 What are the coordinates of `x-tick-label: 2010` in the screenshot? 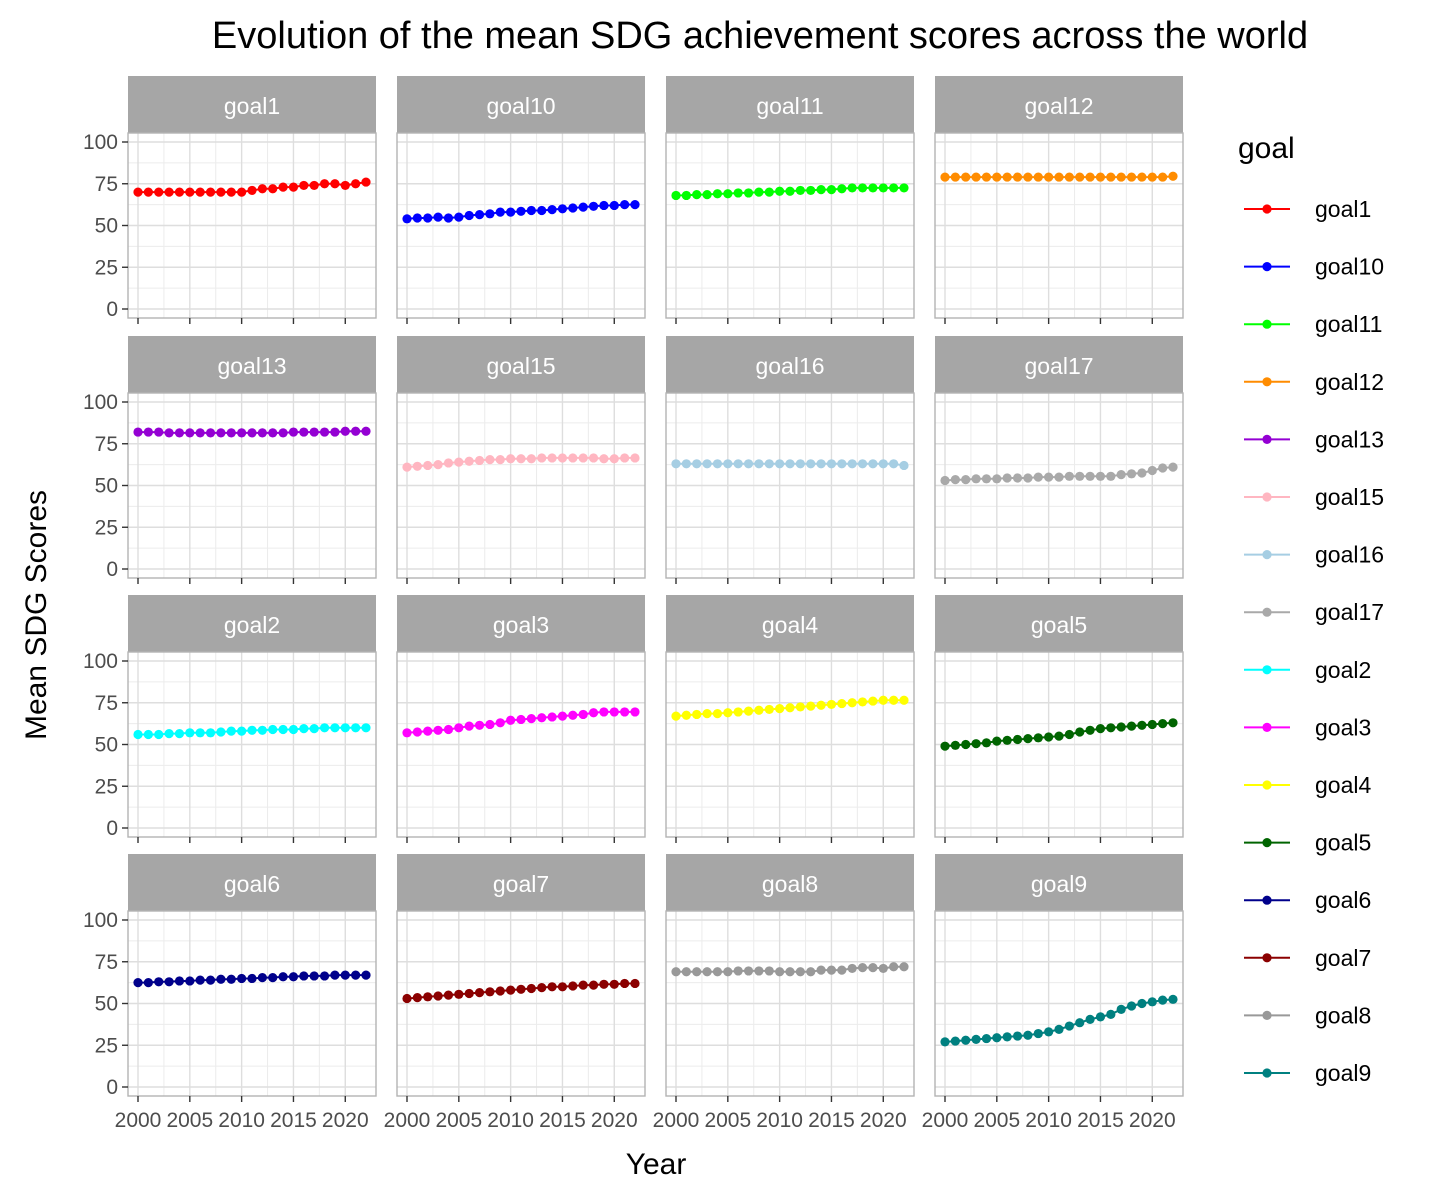 It's located at (241, 1120).